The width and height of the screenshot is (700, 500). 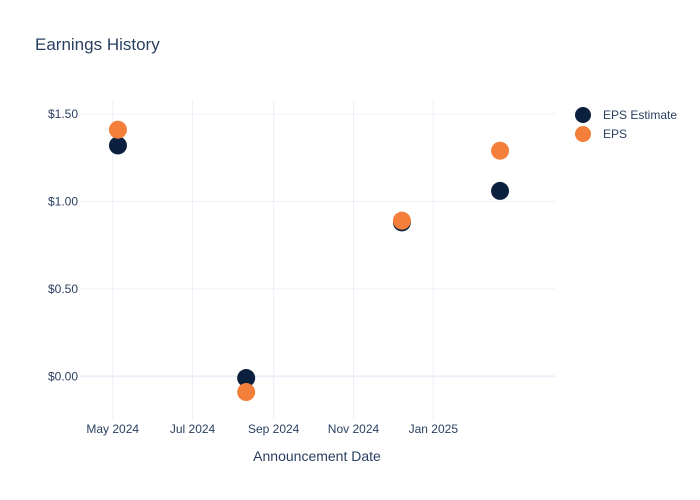 I want to click on legend-label: EPS, so click(x=615, y=134).